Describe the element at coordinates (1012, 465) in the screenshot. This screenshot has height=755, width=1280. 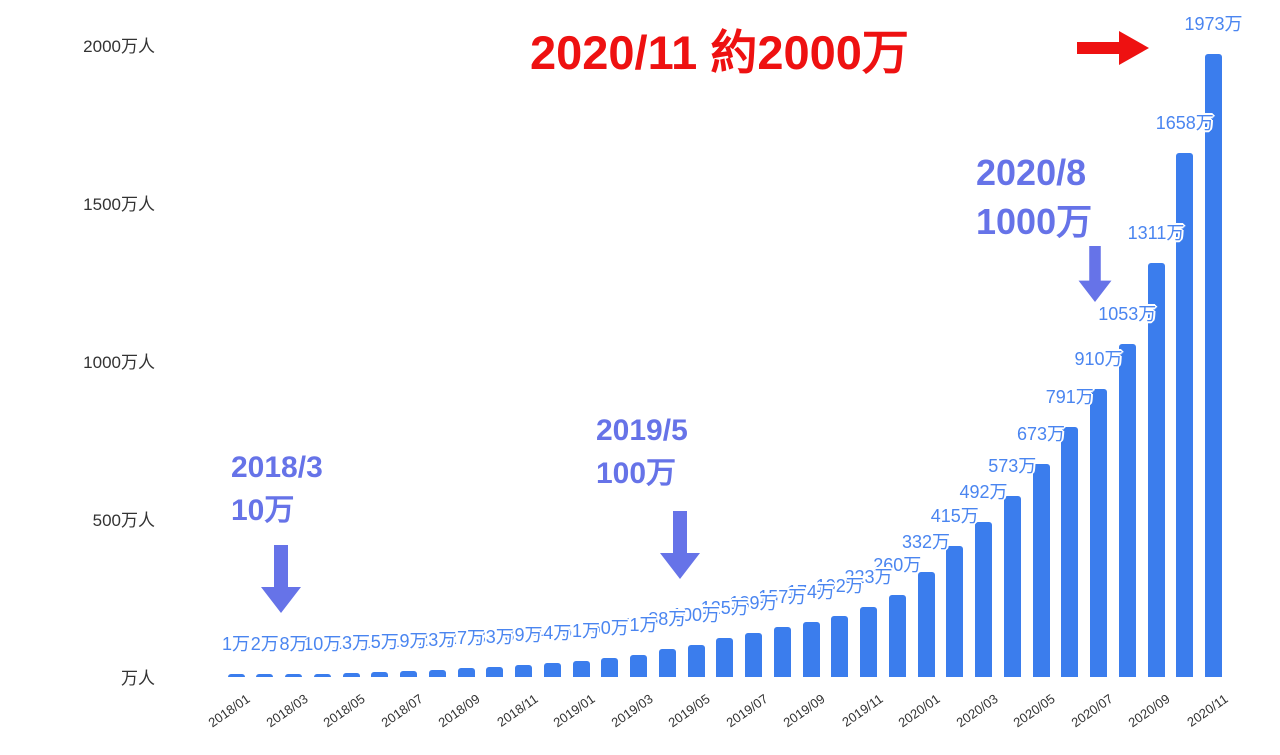
I see `bar-value-label: 573万` at that location.